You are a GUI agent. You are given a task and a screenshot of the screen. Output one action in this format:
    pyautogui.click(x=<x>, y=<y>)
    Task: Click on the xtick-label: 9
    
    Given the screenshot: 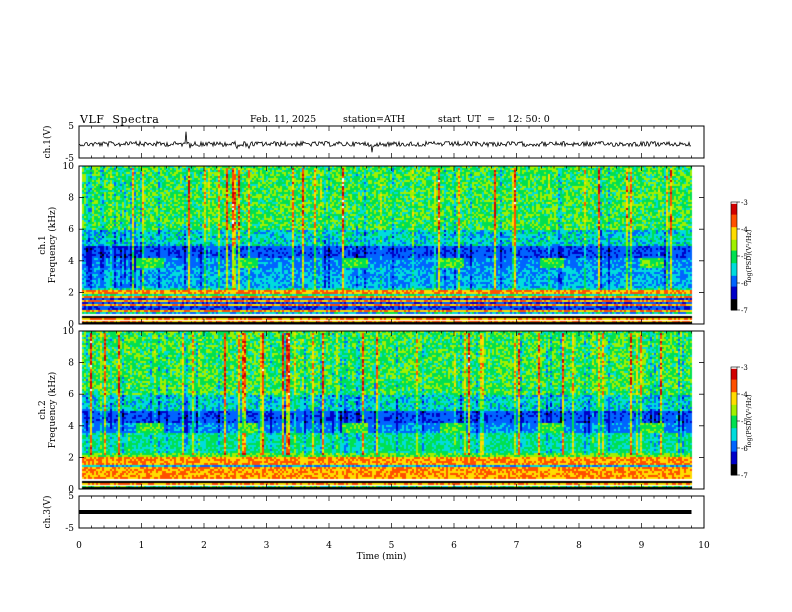 What is the action you would take?
    pyautogui.click(x=642, y=546)
    